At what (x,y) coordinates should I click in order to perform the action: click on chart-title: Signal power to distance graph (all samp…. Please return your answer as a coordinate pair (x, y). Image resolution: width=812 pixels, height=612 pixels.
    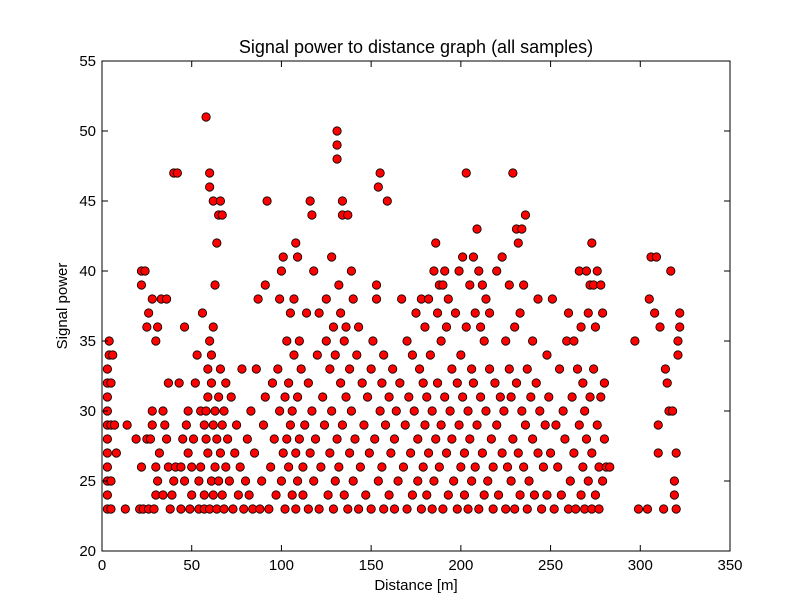
    Looking at the image, I should click on (416, 47).